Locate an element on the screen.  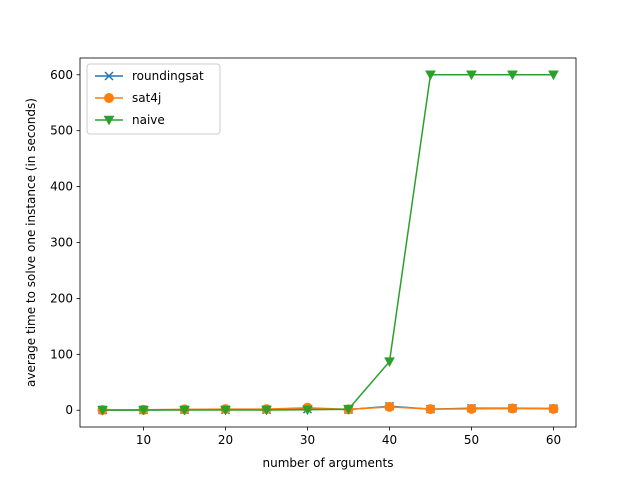
legend-entry-roundingsat: roundingsat is located at coordinates (149, 76).